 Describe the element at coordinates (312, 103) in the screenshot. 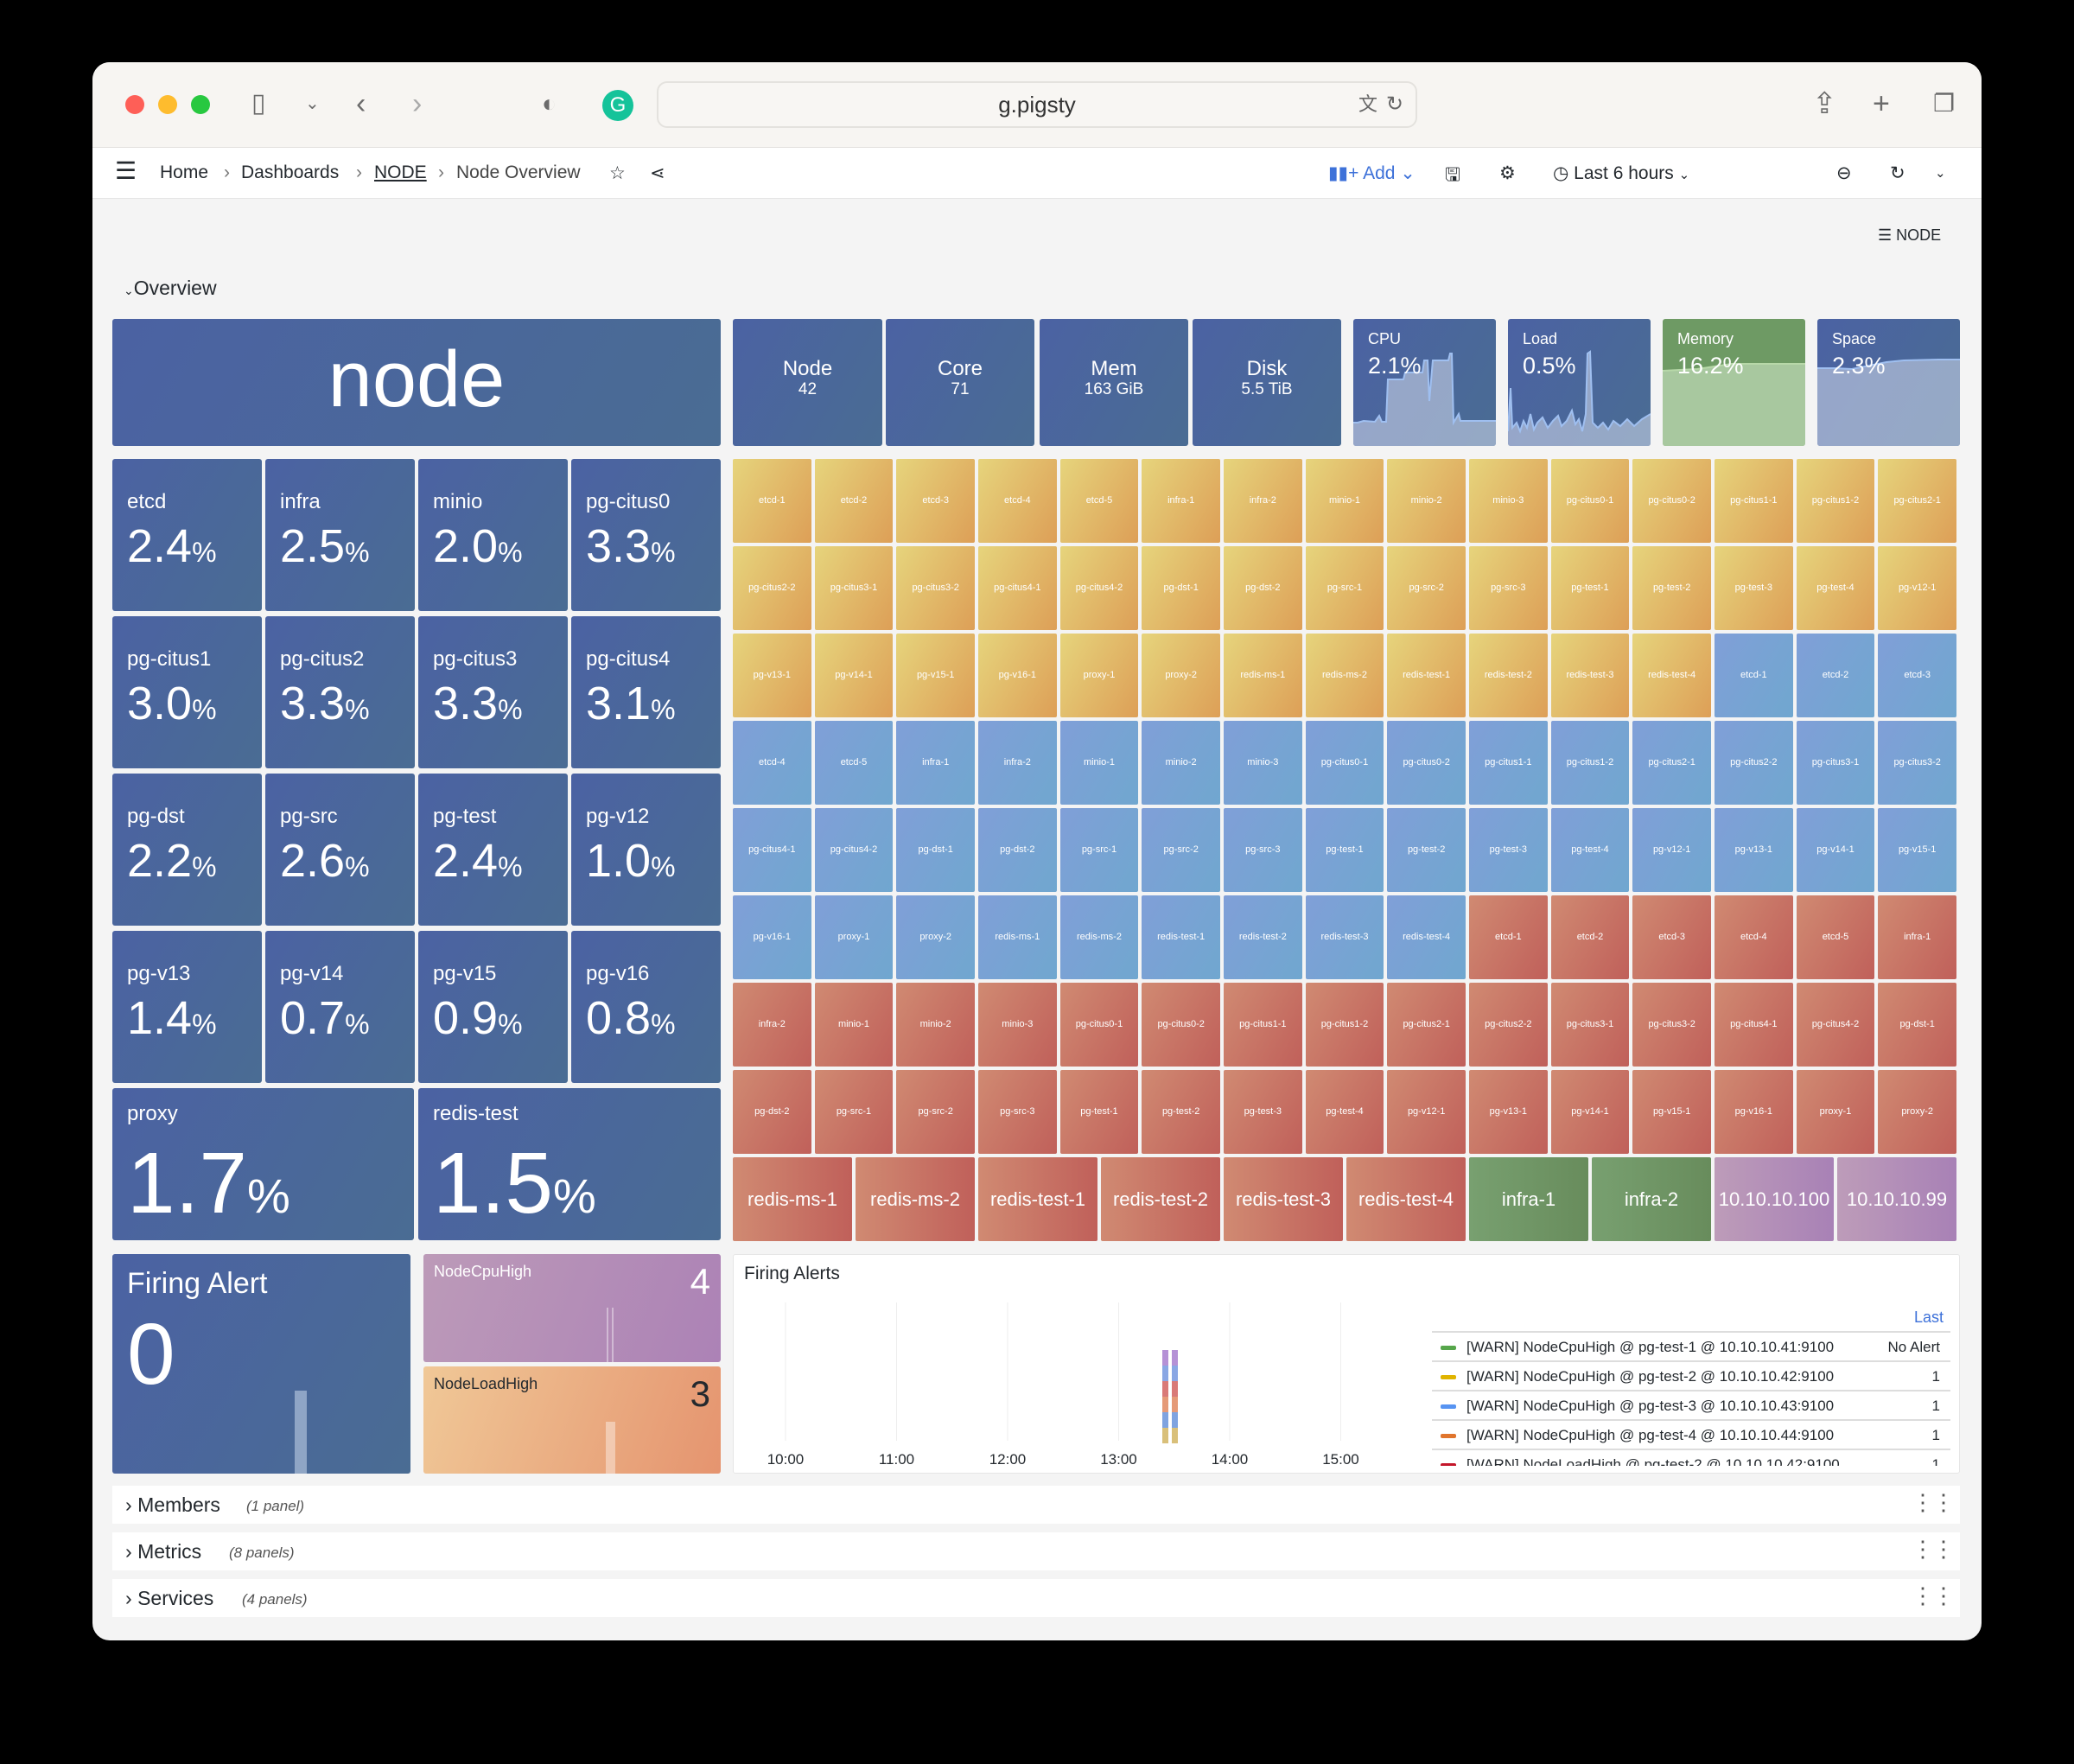

I see `chevron-down-icon: ⌄` at that location.